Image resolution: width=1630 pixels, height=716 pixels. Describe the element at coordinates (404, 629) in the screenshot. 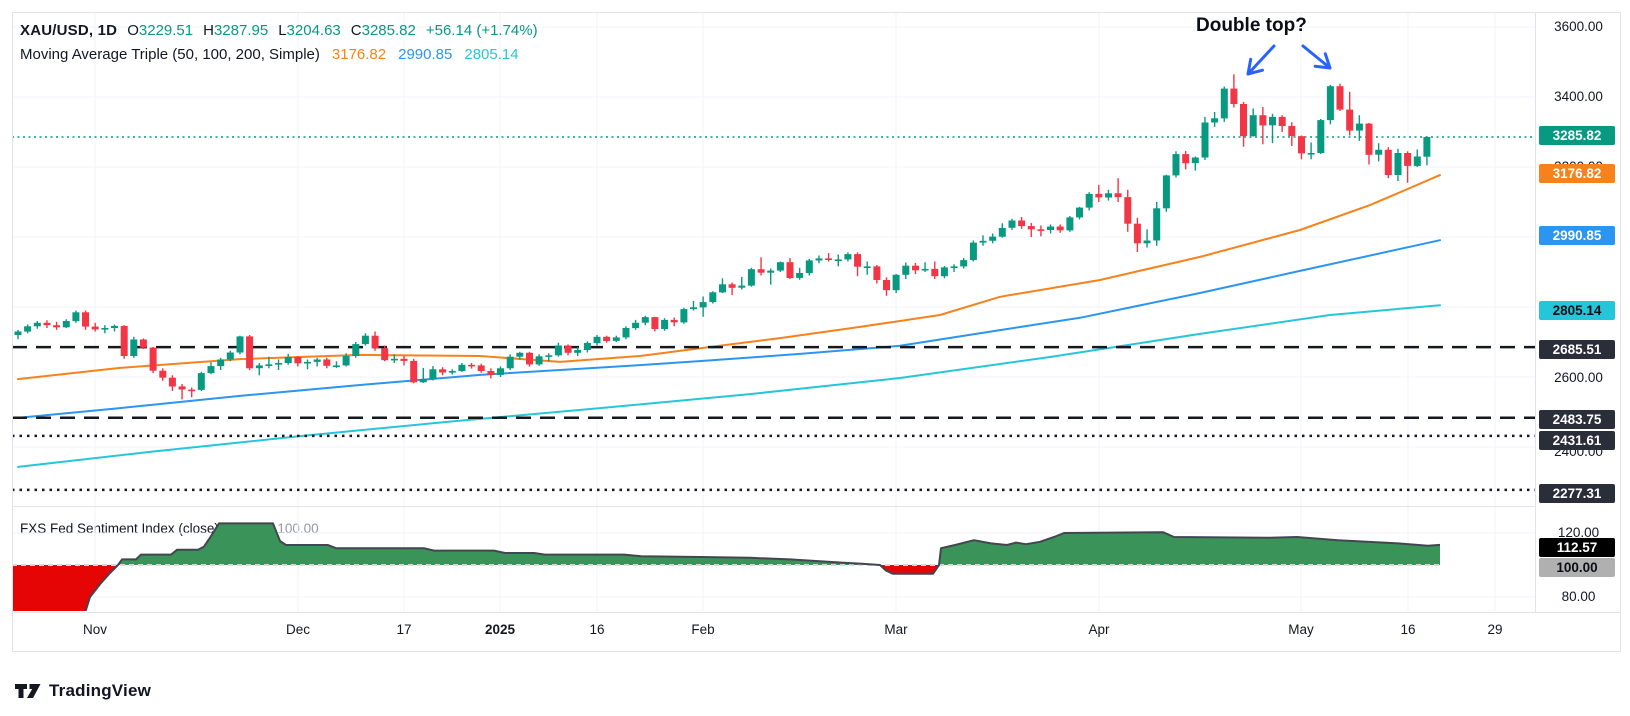

I see `time-axis-label: 17` at that location.